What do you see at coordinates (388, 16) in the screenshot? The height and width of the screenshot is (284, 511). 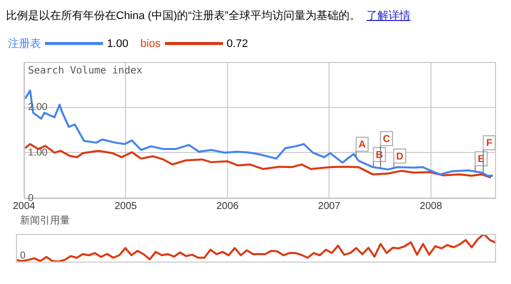 I see `chart-subtitle: 了解详情` at bounding box center [388, 16].